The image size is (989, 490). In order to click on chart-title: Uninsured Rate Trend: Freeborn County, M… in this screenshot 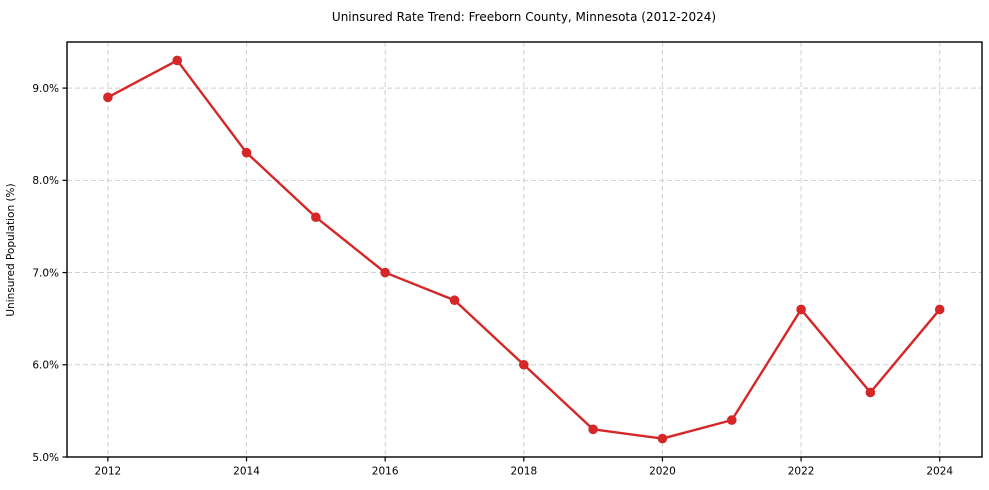, I will do `click(524, 17)`.